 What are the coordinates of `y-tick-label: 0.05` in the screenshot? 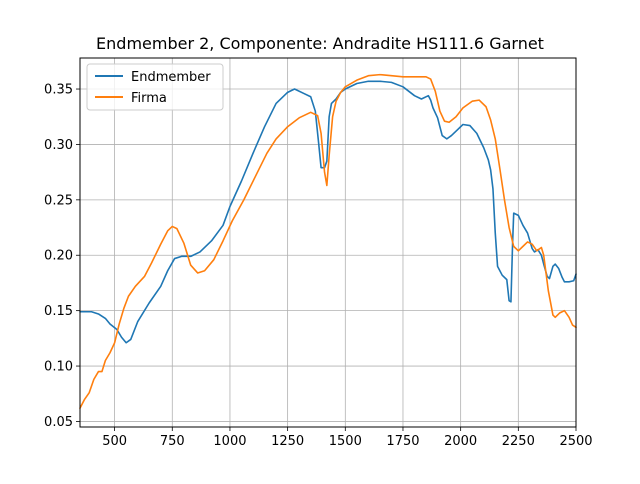 It's located at (58, 422).